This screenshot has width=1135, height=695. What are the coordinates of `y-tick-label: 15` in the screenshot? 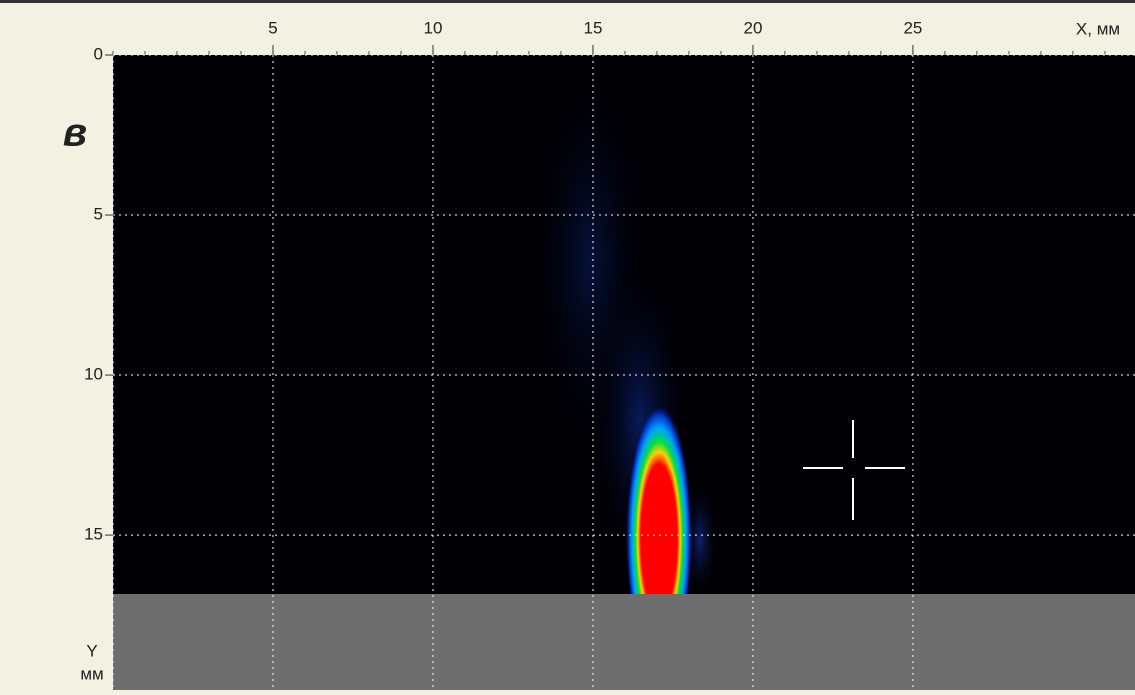 It's located at (93, 534).